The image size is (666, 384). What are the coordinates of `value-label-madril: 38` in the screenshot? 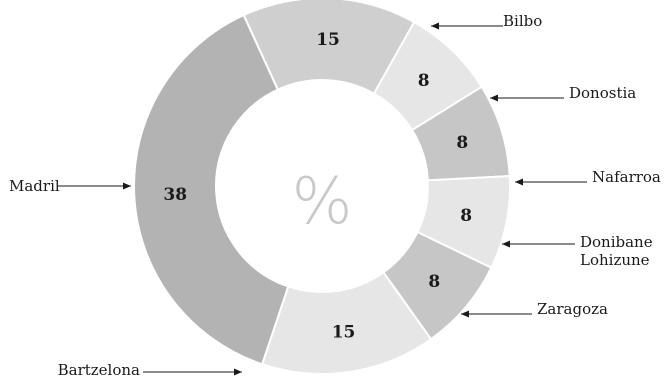 It's located at (175, 195).